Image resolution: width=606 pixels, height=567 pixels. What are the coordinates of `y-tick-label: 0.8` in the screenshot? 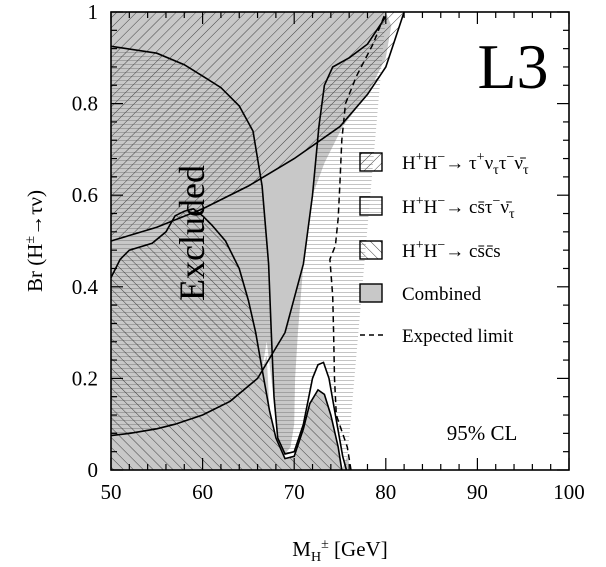 It's located at (85, 104).